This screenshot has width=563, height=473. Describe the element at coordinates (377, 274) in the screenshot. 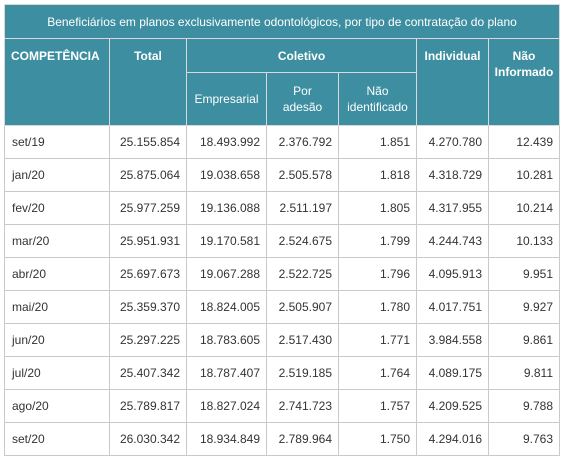

I see `cell-nao-identificado: 1.796` at that location.